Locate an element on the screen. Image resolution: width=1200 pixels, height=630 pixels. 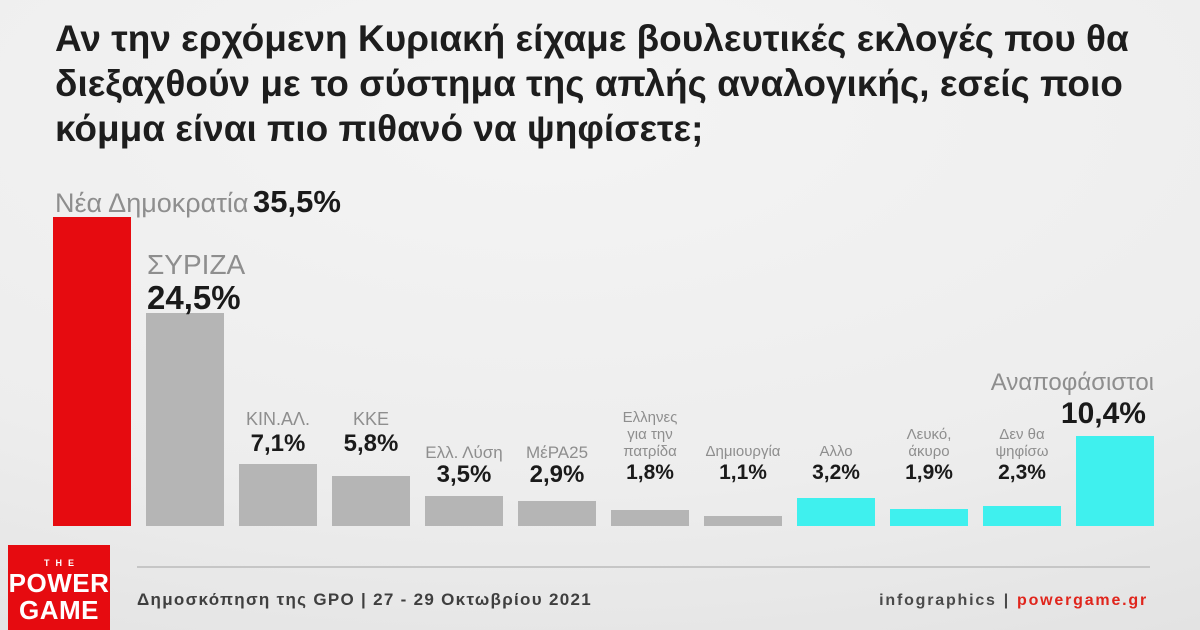
party-value: 1,9% is located at coordinates (929, 472).